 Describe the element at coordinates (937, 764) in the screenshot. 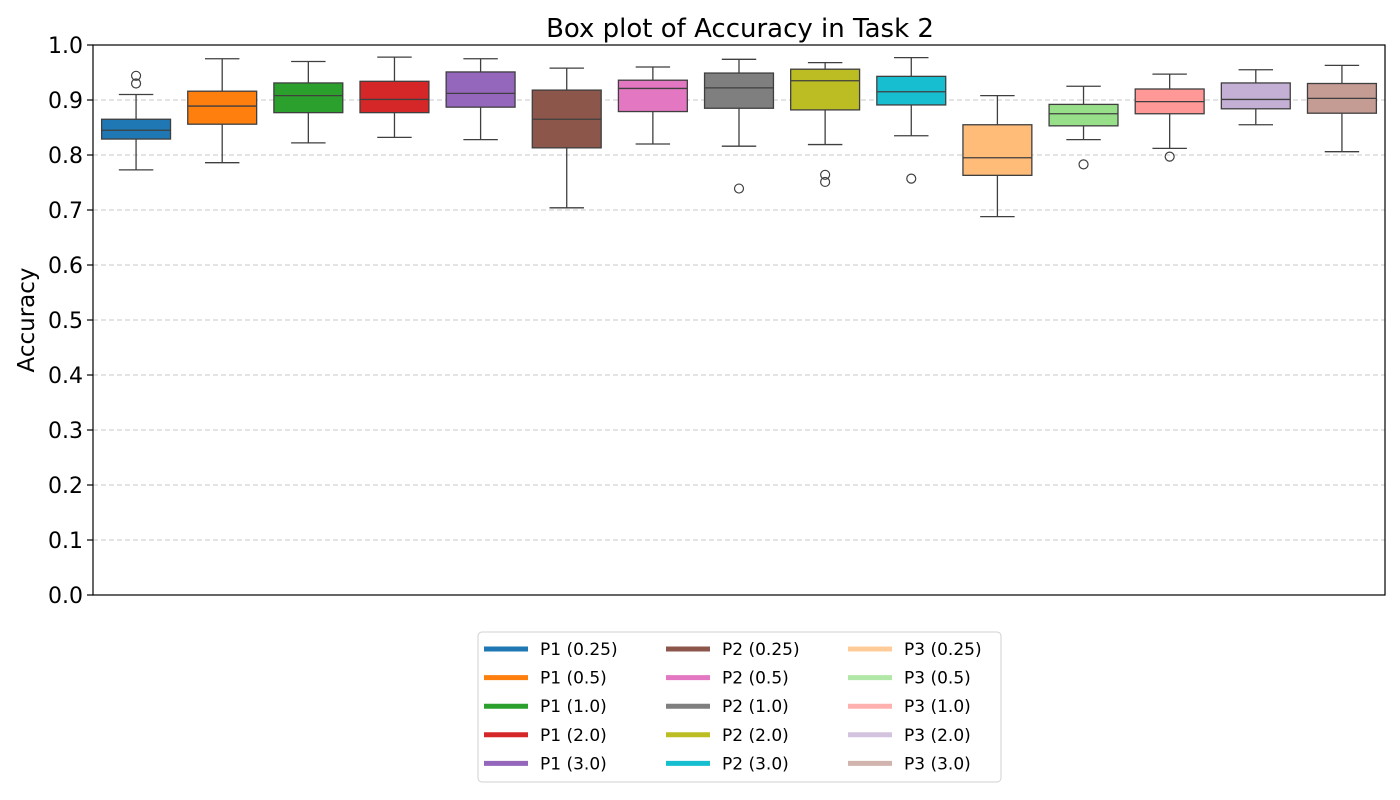

I see `legend-label: P3 (3.0)` at that location.